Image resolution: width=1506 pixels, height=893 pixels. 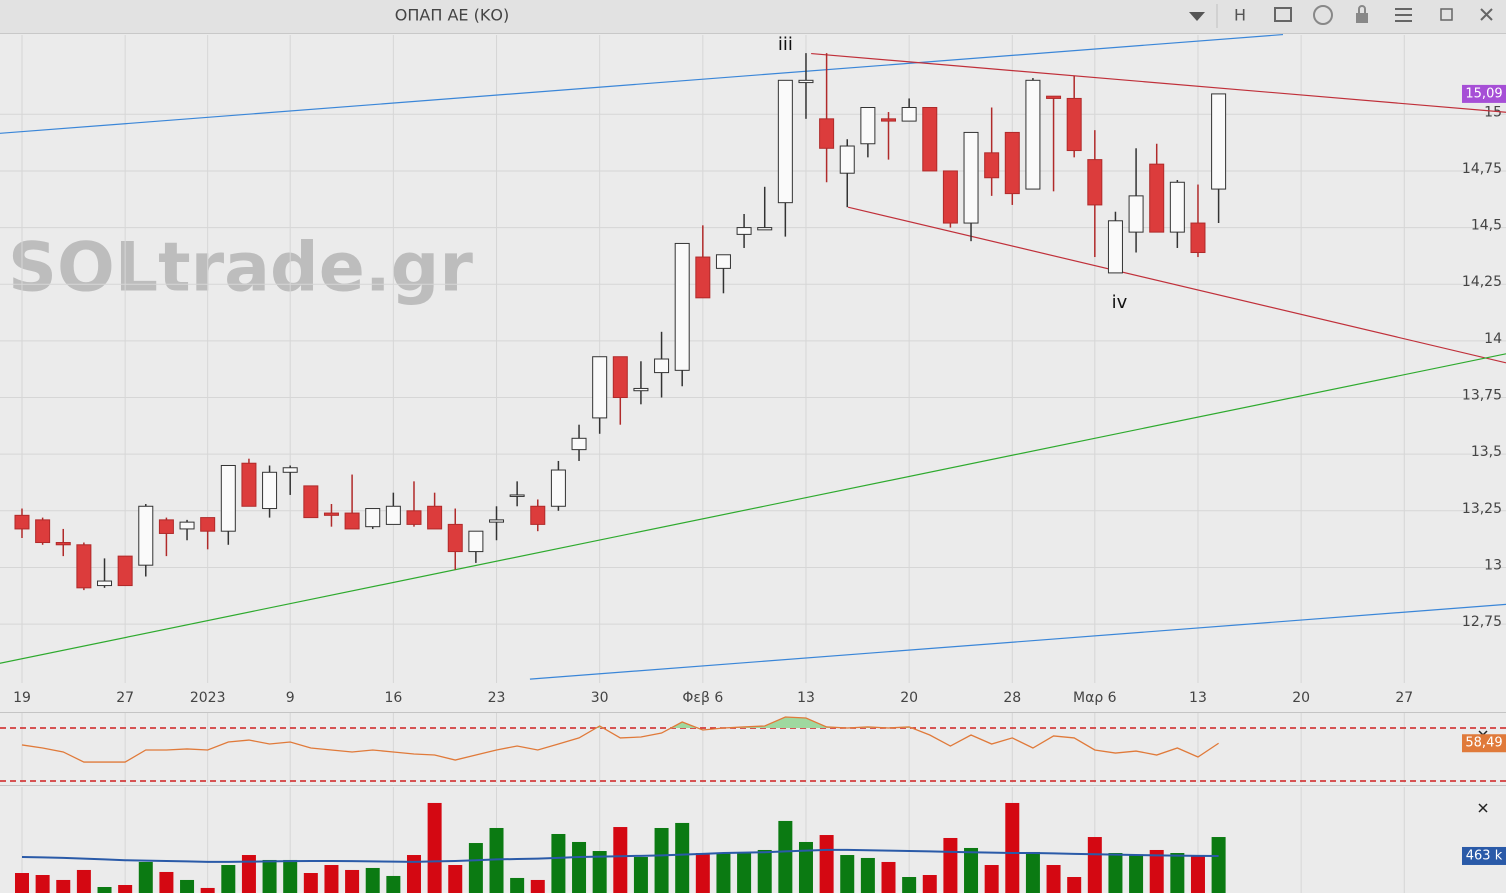 I want to click on chart-title: ΟΠΑΠ ΑΕ (ΚΟ), so click(x=452, y=15).